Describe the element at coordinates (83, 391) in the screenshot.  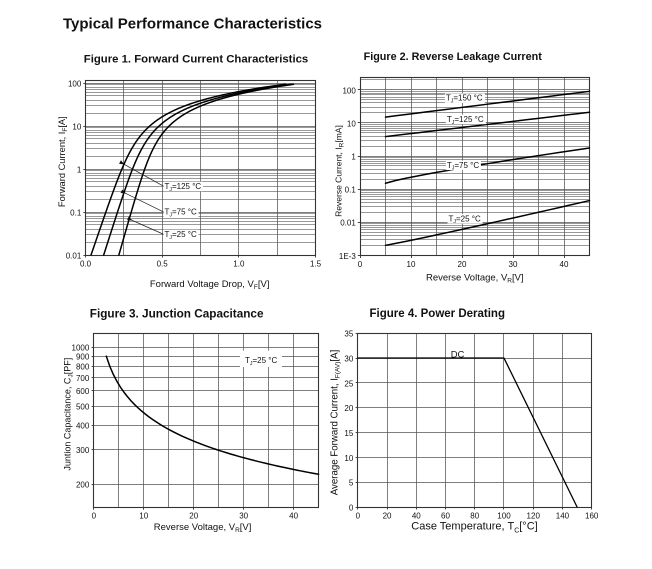
I see `svg-text: 600` at that location.